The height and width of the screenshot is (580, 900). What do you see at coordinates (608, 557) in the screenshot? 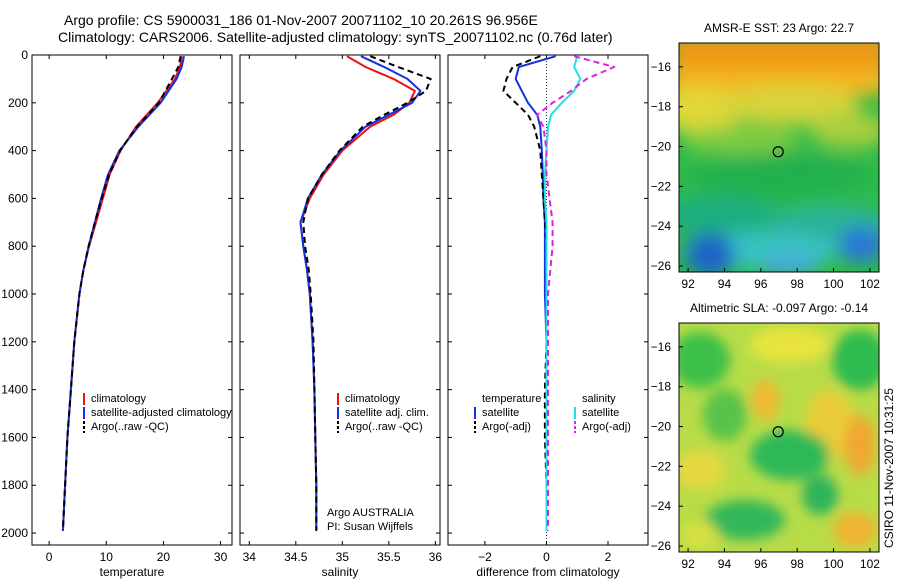
I see `x-tick-label: 2` at bounding box center [608, 557].